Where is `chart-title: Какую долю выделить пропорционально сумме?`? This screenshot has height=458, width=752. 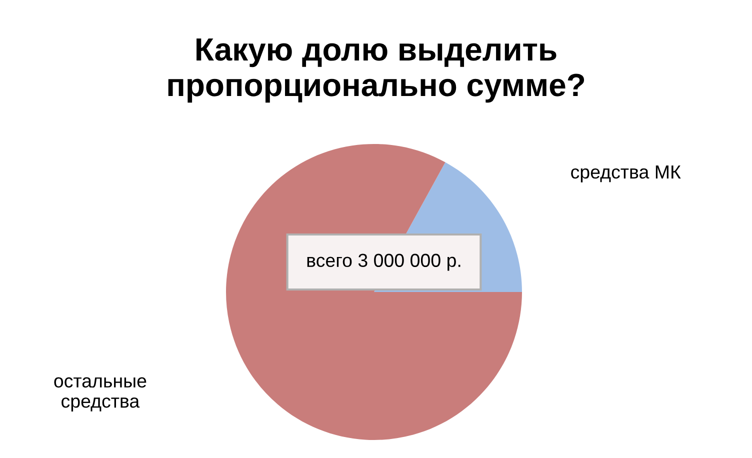 chart-title: Какую долю выделить пропорционально сумме? is located at coordinates (376, 70).